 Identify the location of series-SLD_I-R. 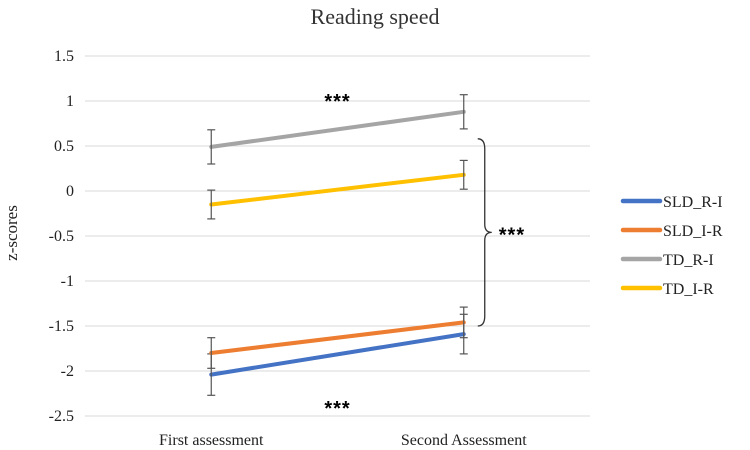
(337, 337).